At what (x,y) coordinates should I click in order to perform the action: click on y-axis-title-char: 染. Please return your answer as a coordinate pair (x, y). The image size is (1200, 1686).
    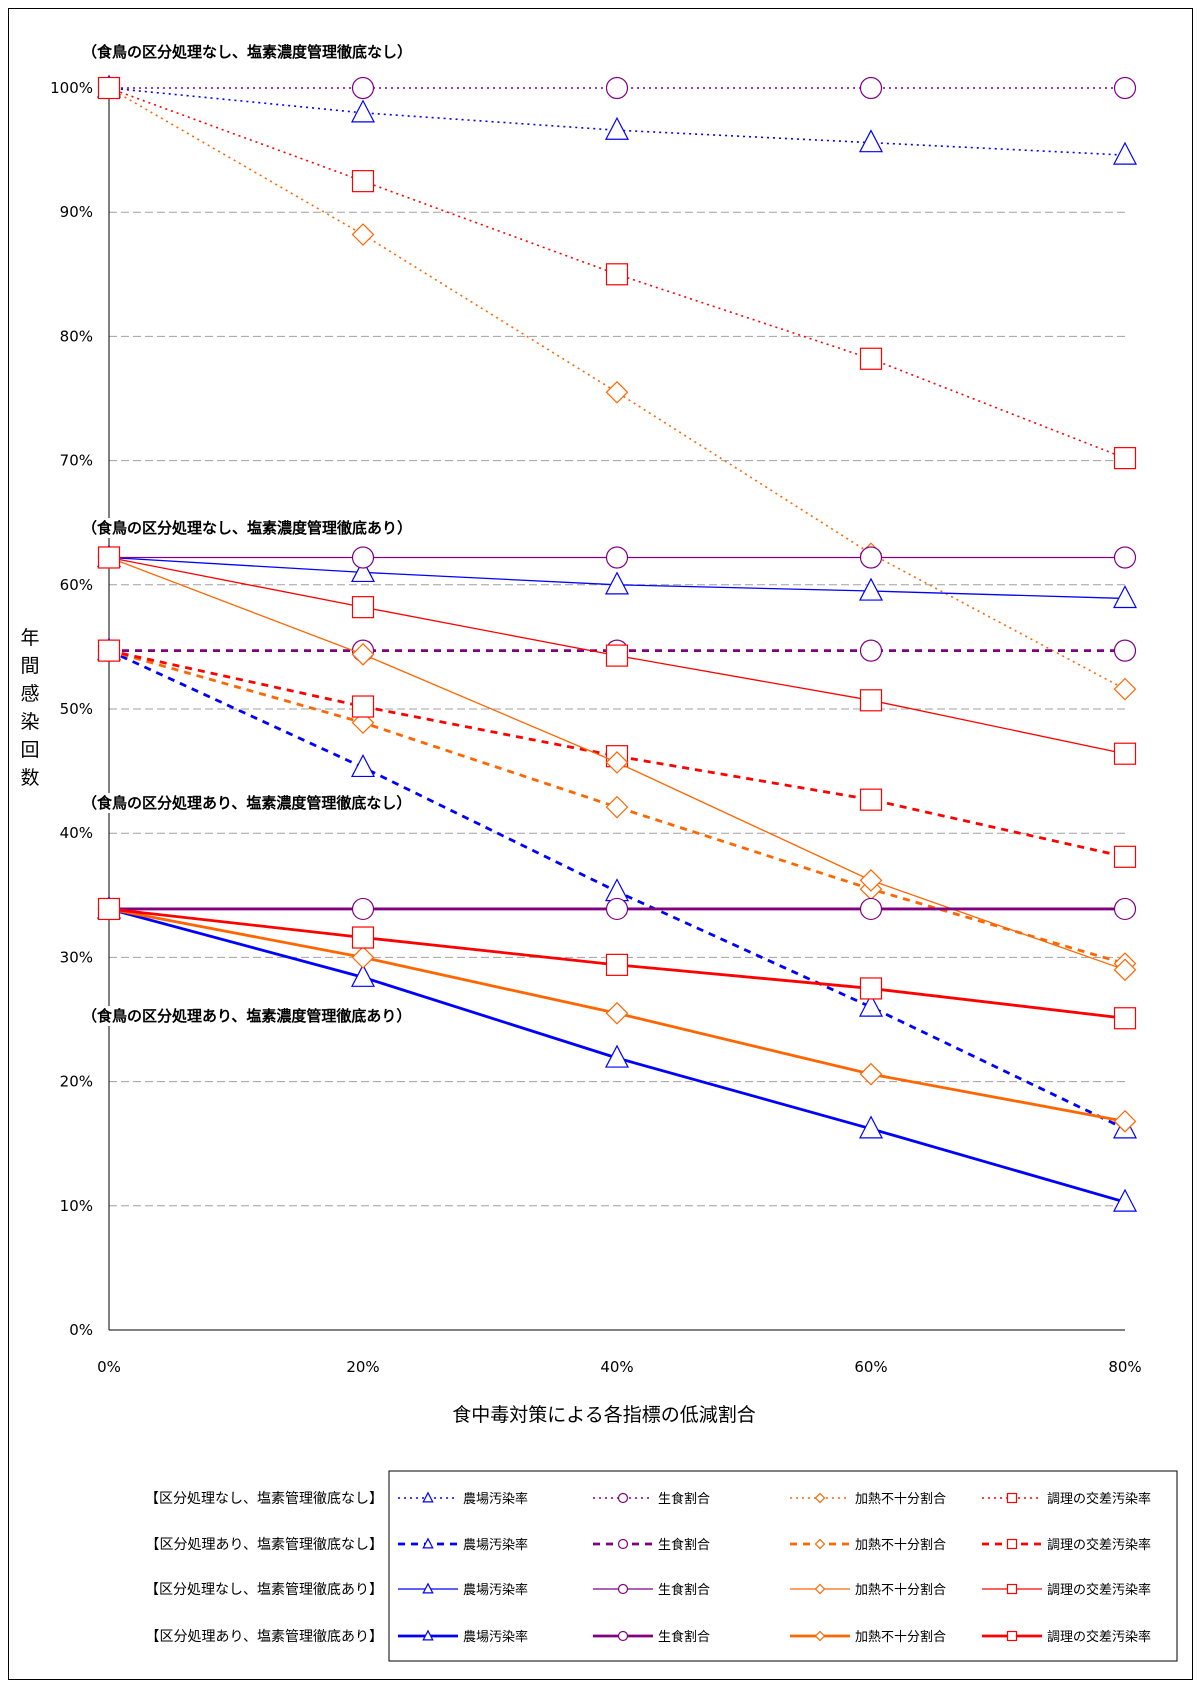
    Looking at the image, I should click on (29, 722).